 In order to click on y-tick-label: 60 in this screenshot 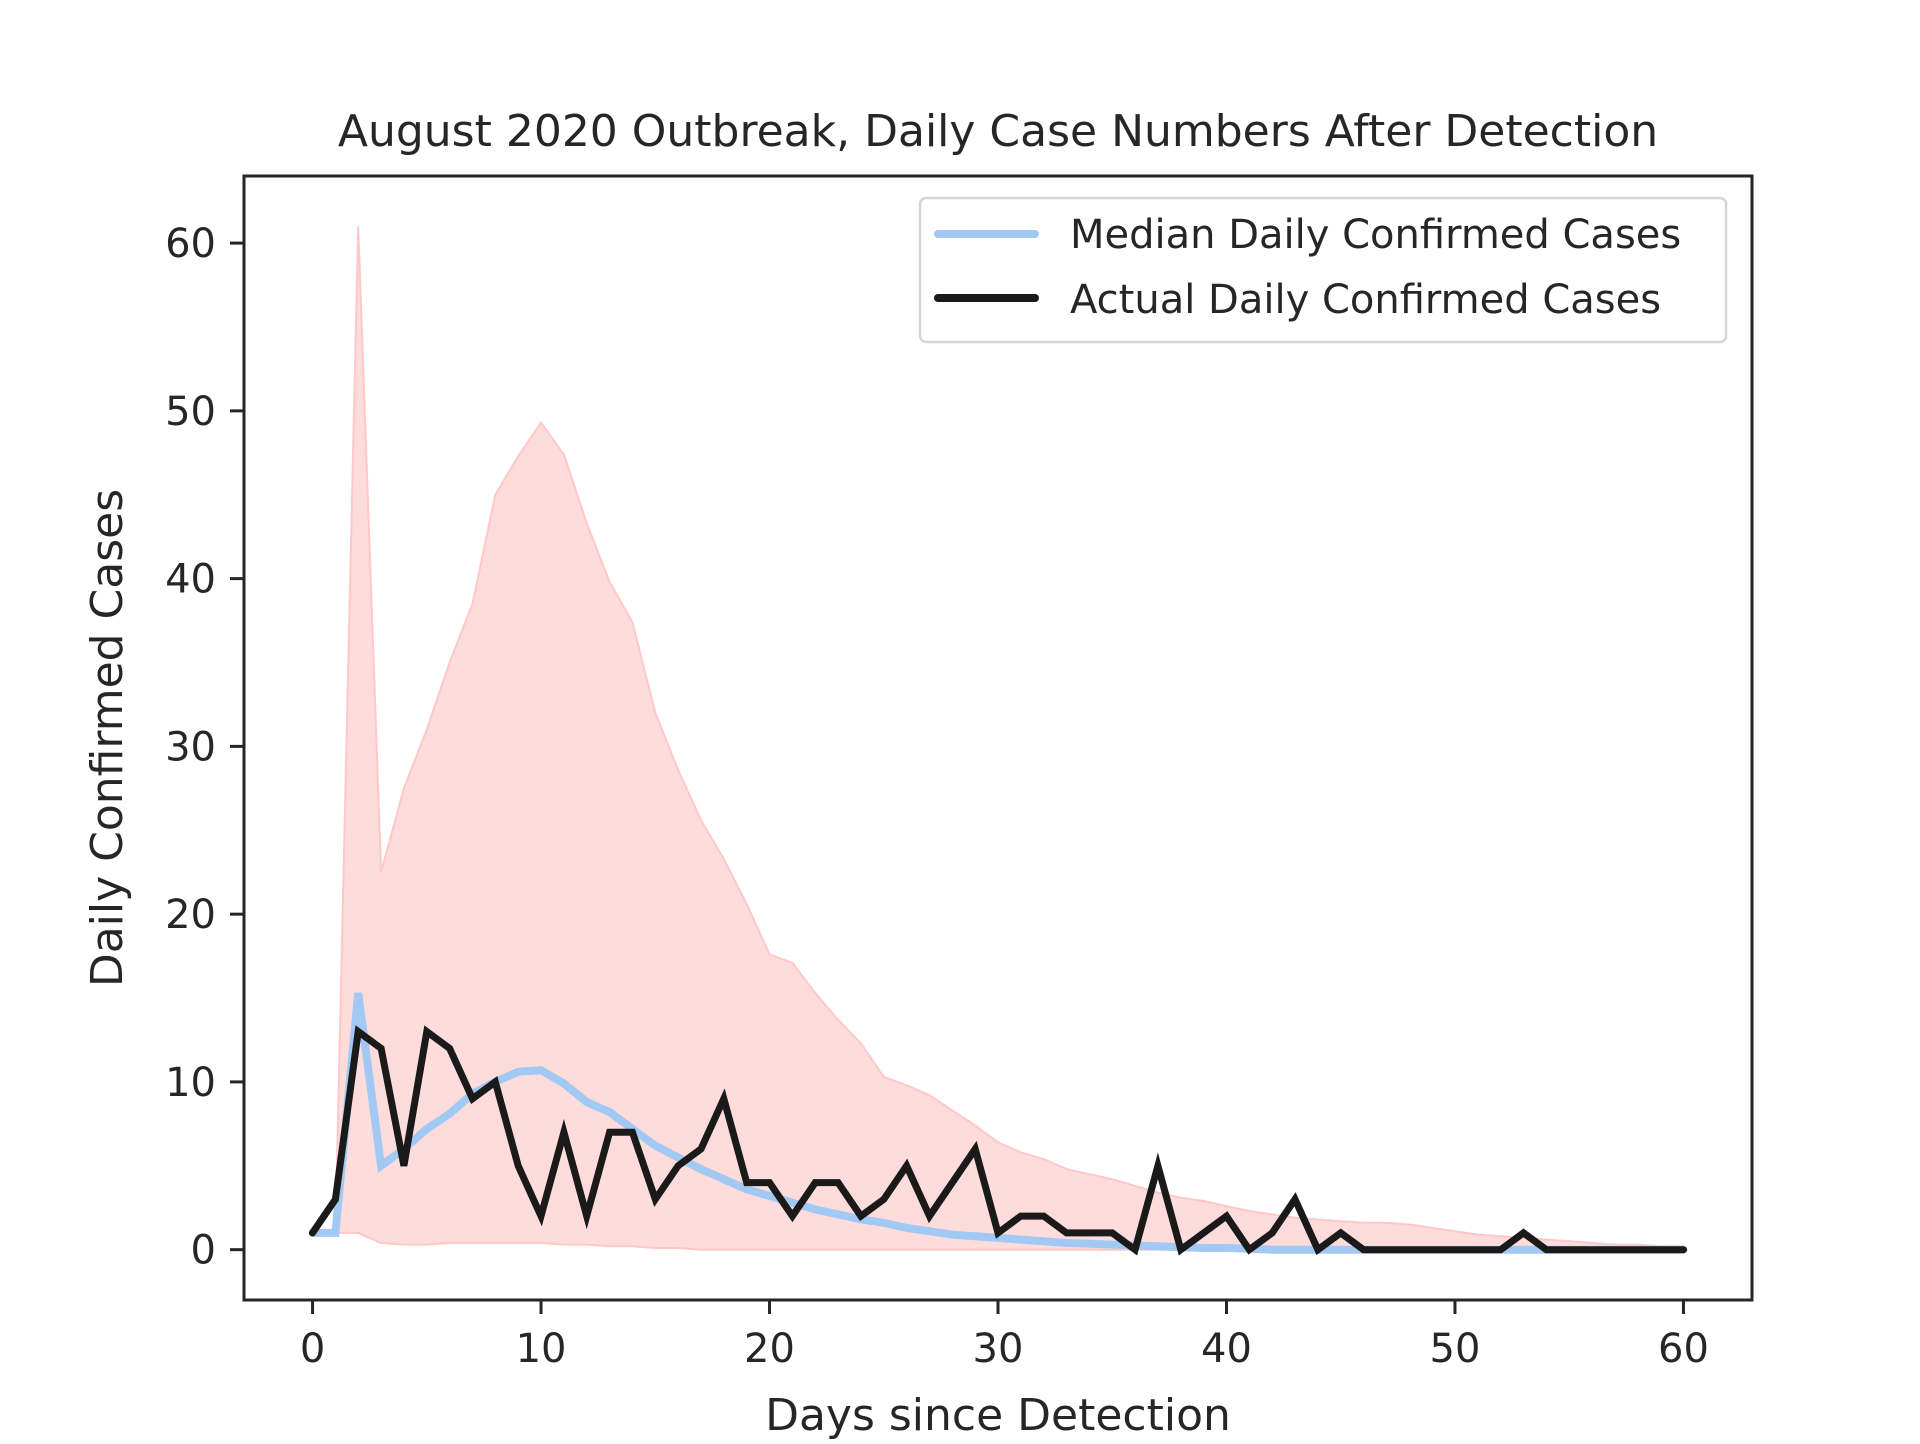, I will do `click(190, 244)`.